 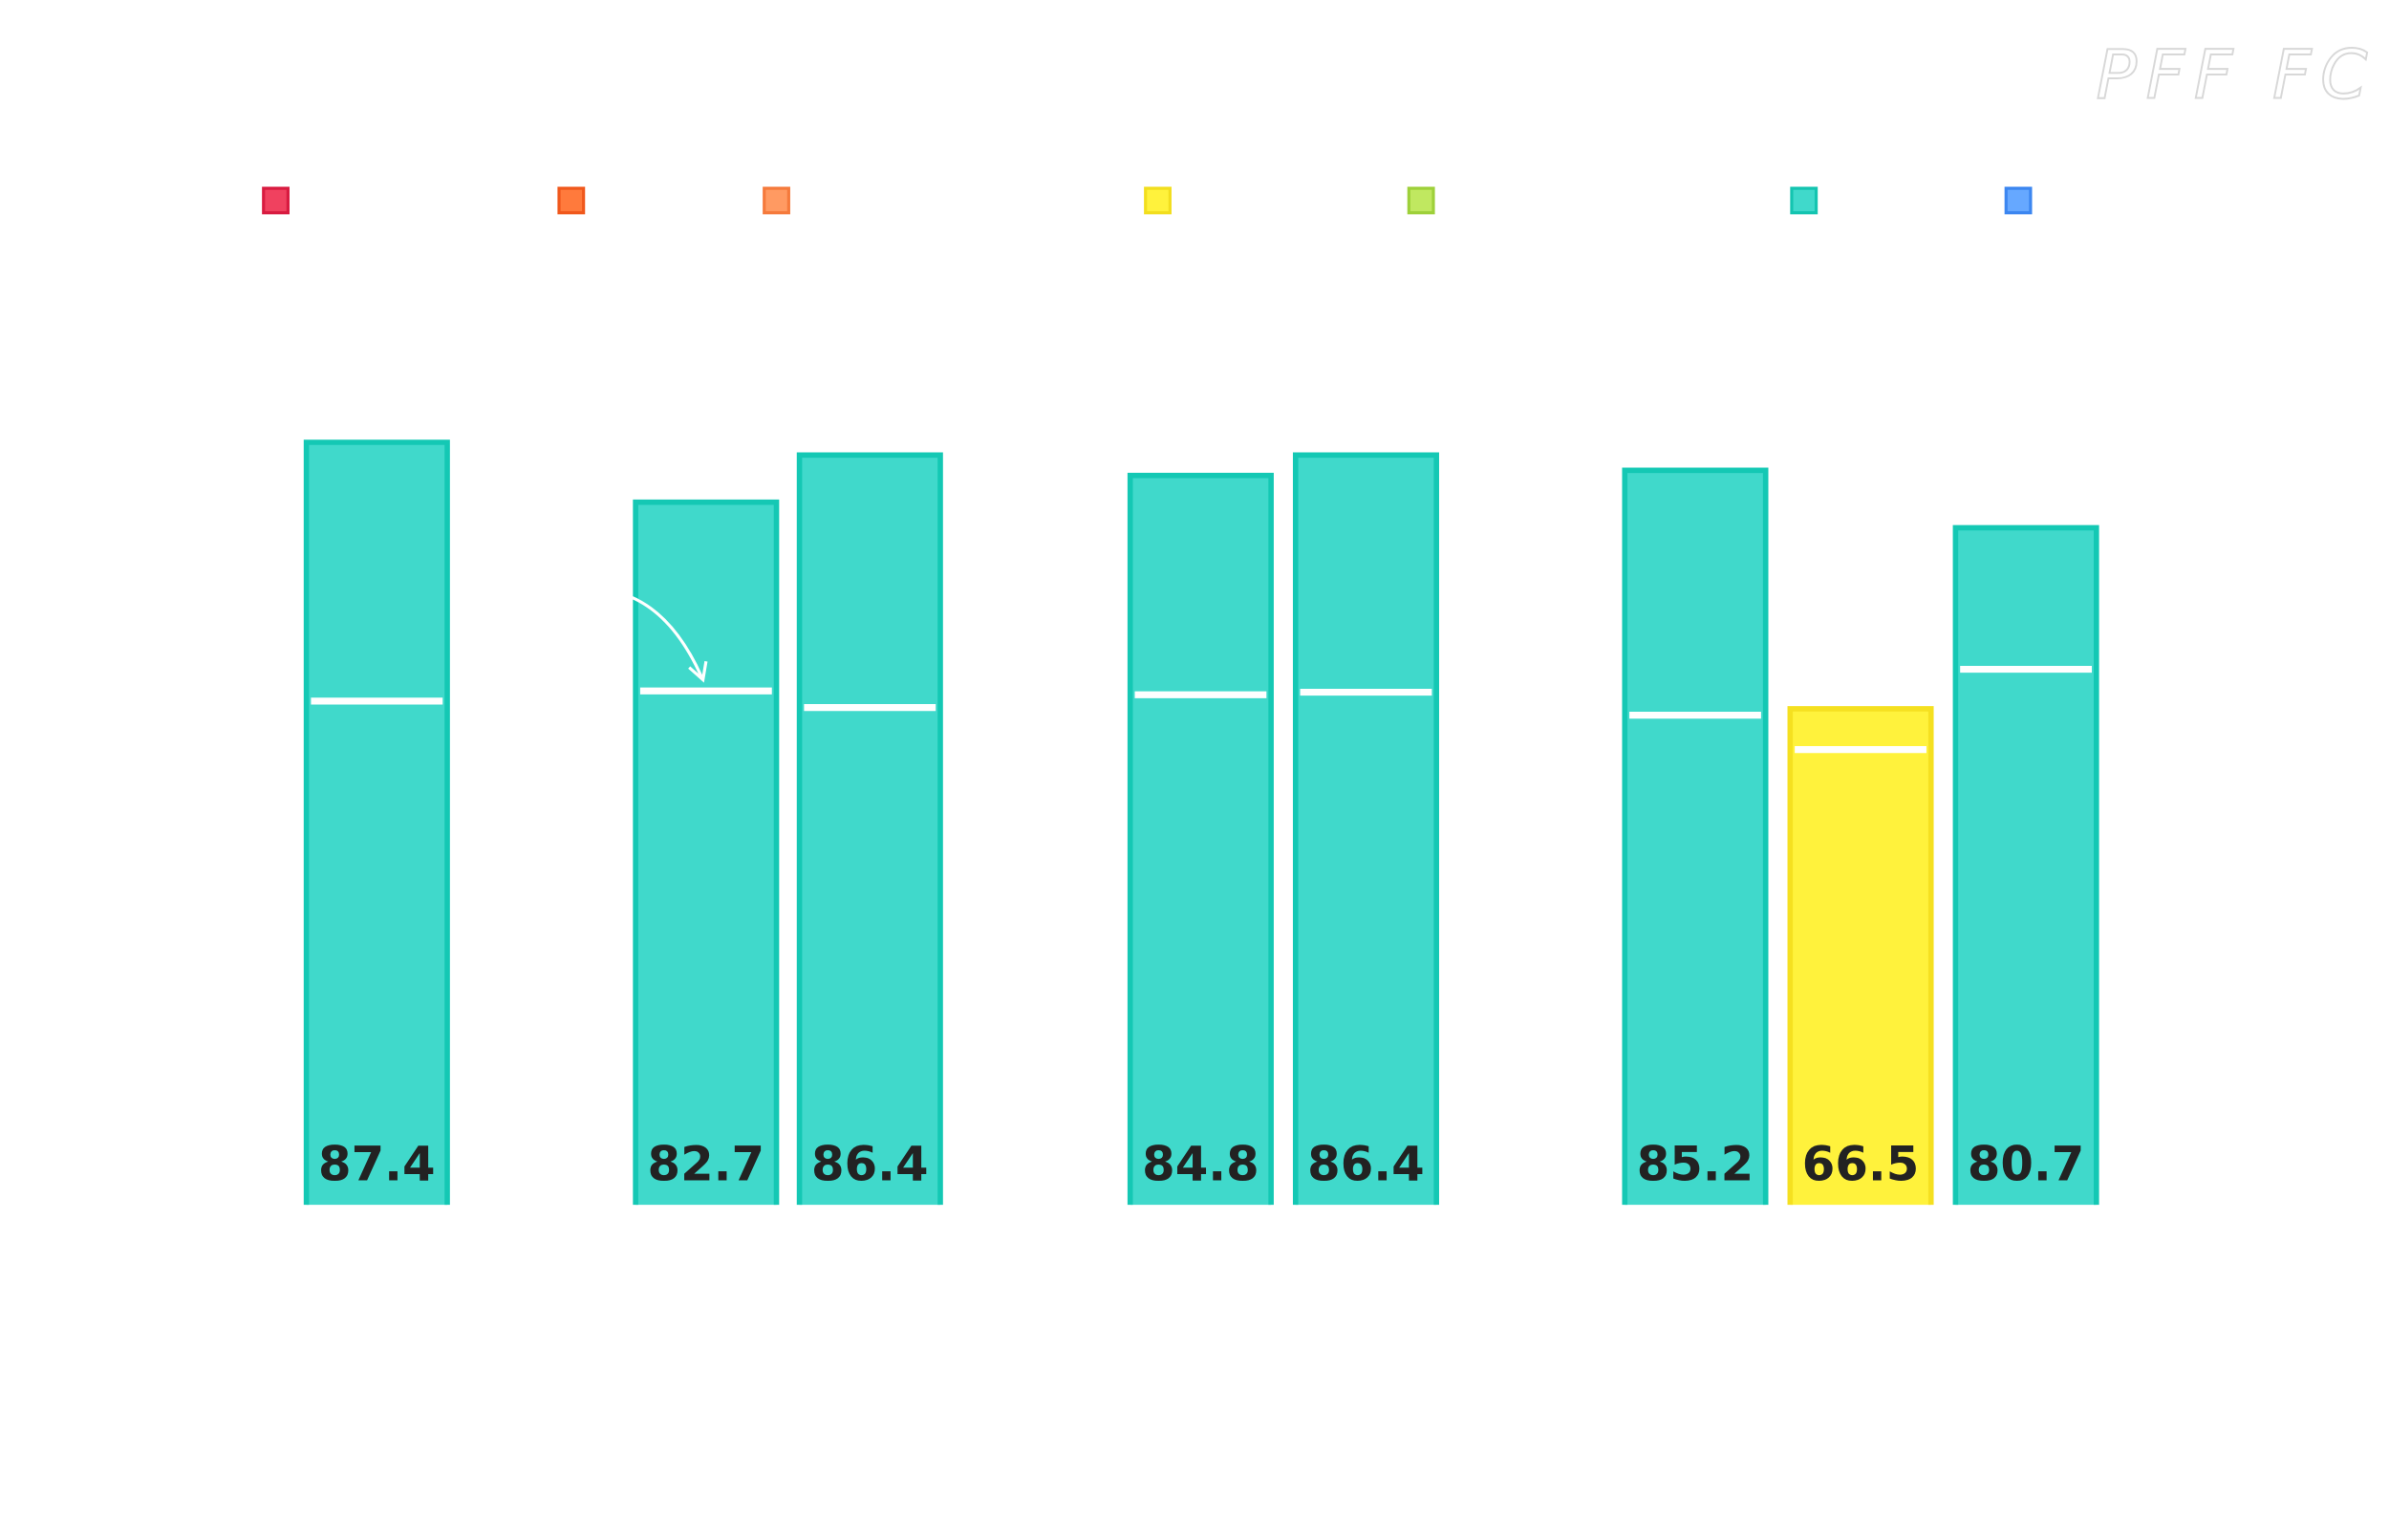 I want to click on value-label: 87.4, so click(x=377, y=1163).